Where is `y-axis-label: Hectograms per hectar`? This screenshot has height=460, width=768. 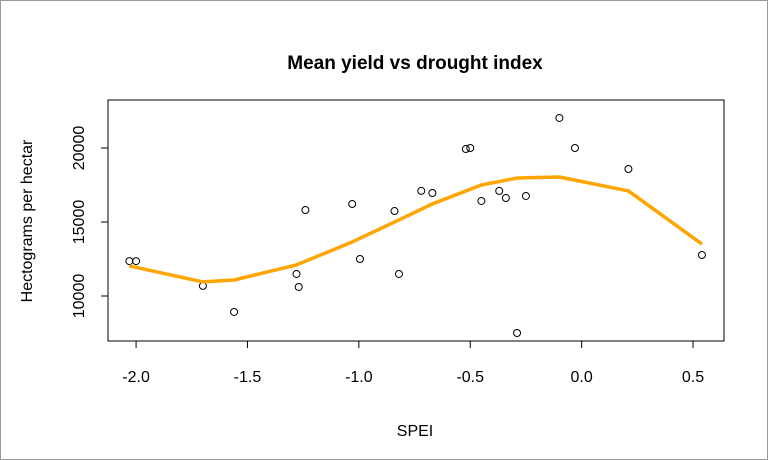
y-axis-label: Hectograms per hectar is located at coordinates (27, 220).